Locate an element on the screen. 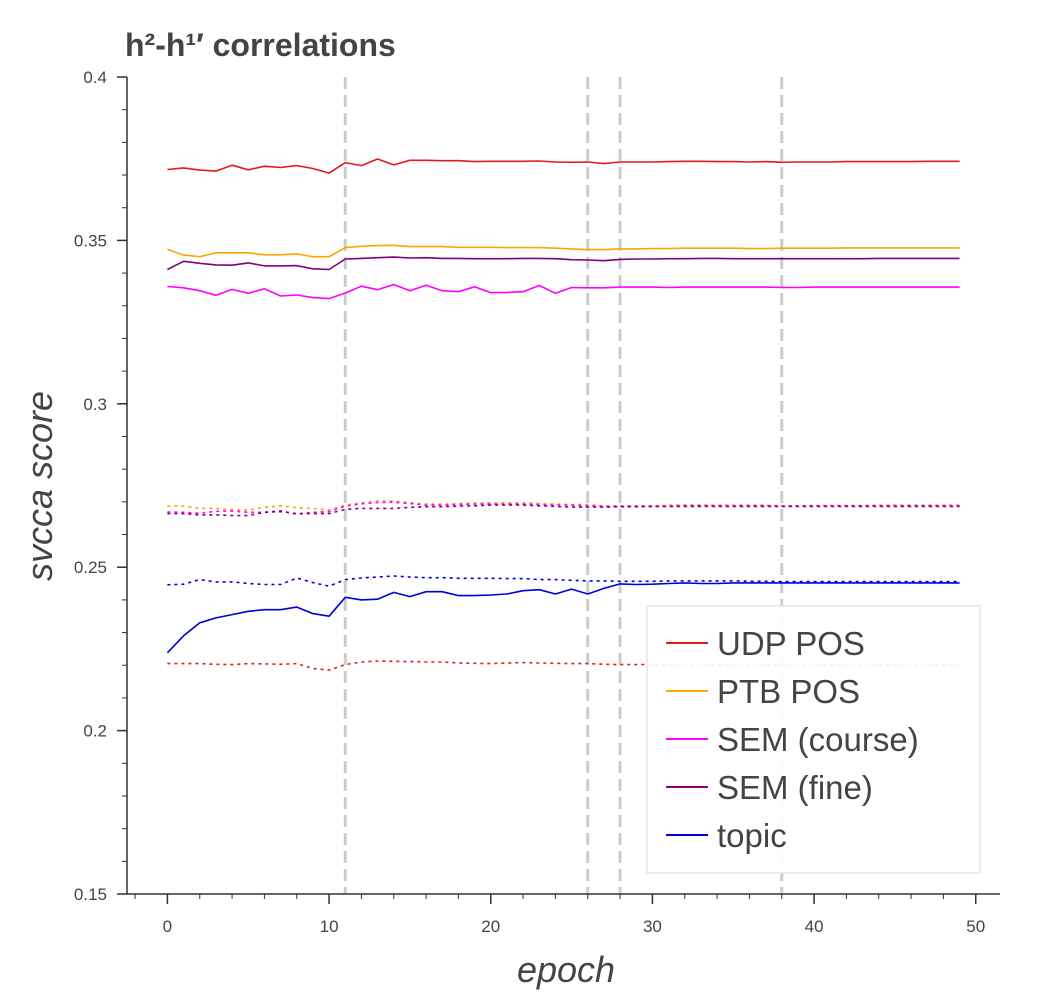 This screenshot has height=1000, width=1060. legend-label: SEM (fine) is located at coordinates (795, 787).